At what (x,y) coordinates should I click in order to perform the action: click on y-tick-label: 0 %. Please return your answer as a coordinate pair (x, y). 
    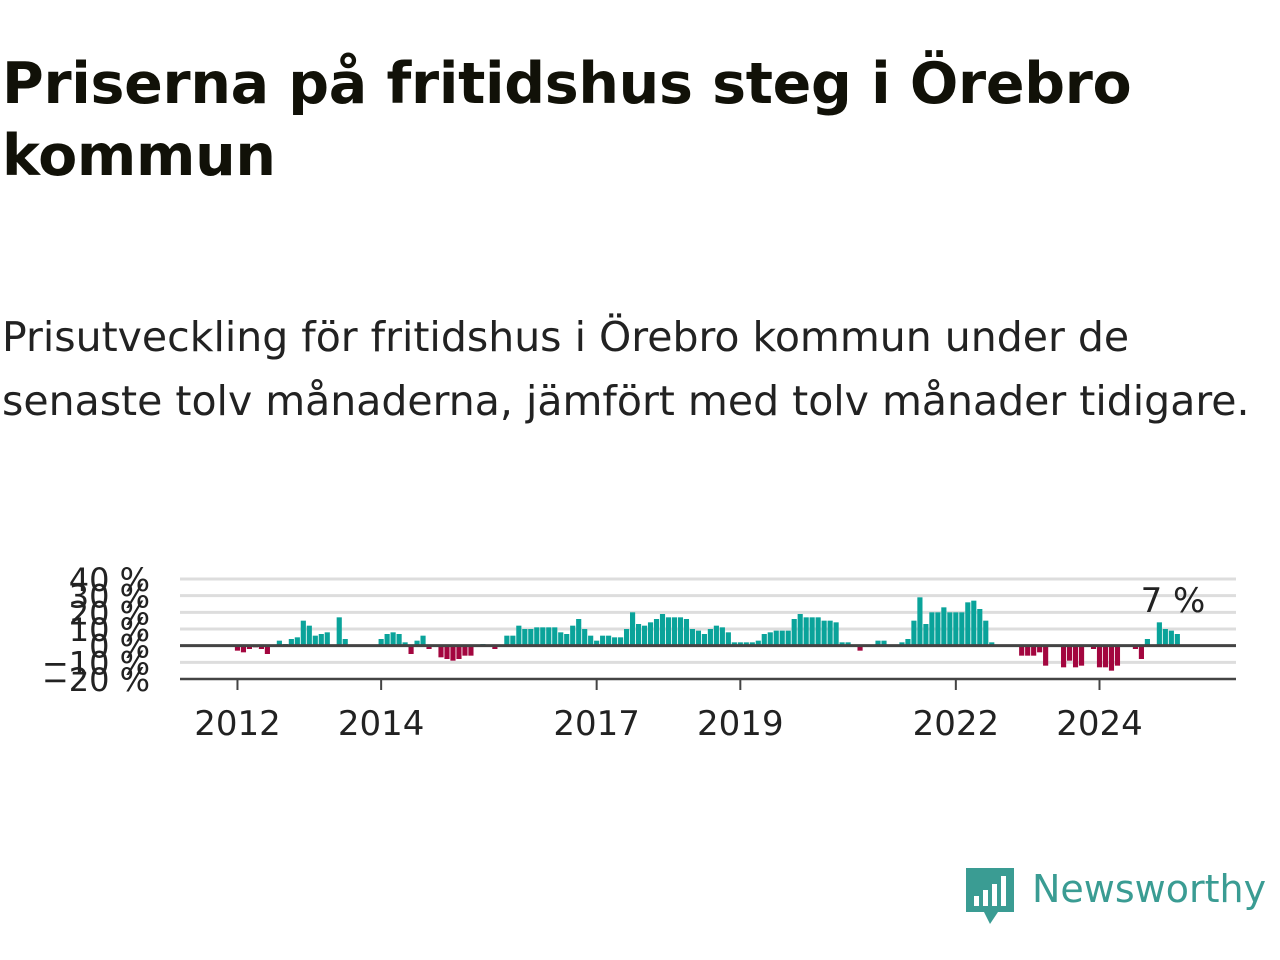
    Looking at the image, I should click on (119, 647).